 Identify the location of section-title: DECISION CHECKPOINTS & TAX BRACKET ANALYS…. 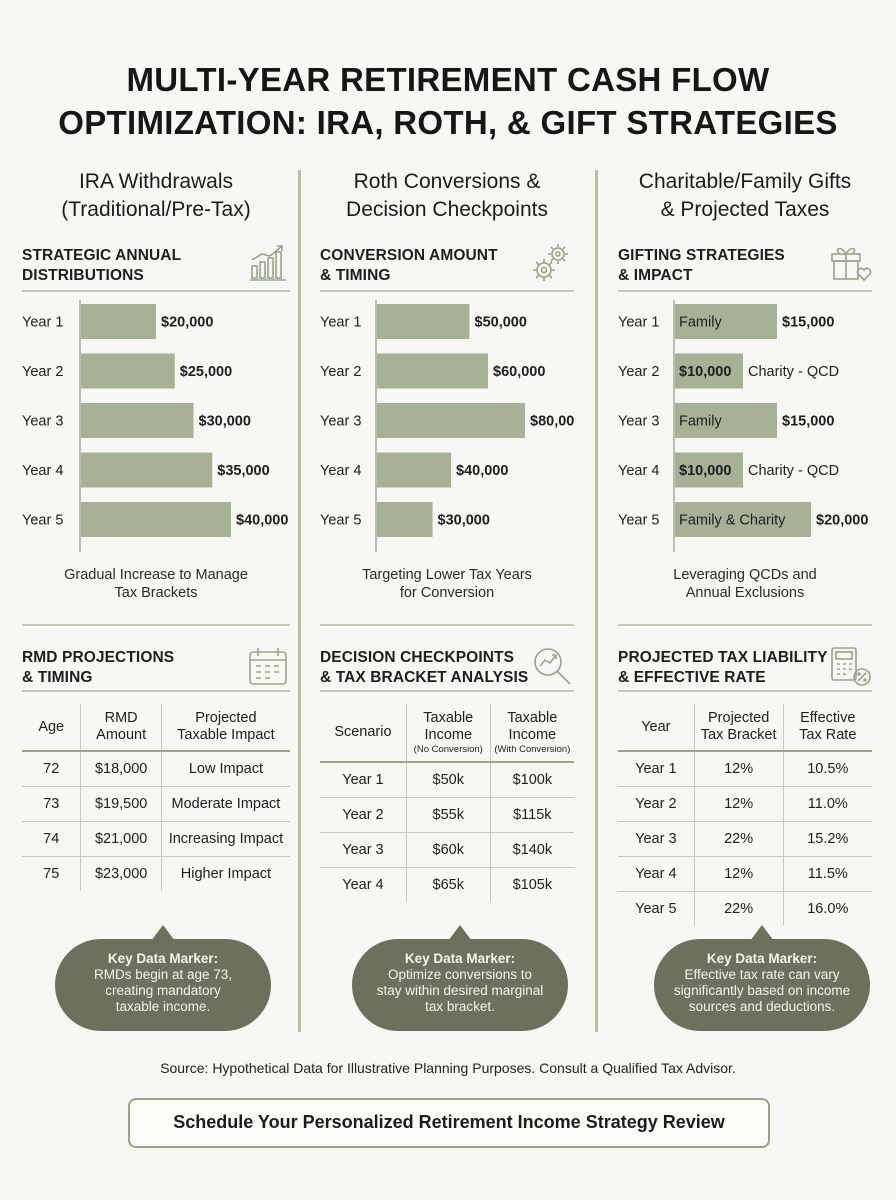
(424, 667).